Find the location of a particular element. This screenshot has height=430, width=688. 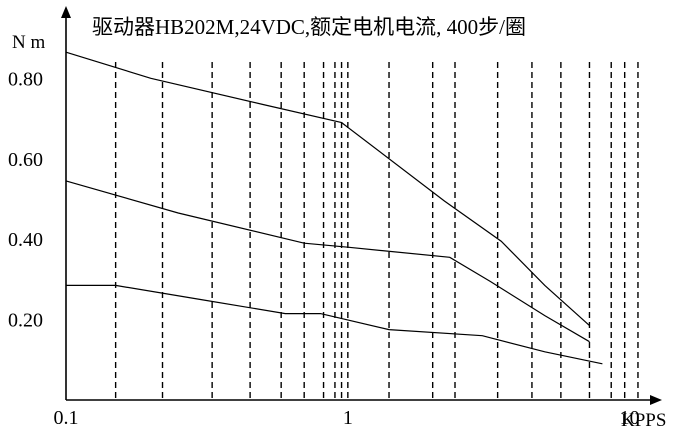

x-tick-label-2: 10 is located at coordinates (630, 418).